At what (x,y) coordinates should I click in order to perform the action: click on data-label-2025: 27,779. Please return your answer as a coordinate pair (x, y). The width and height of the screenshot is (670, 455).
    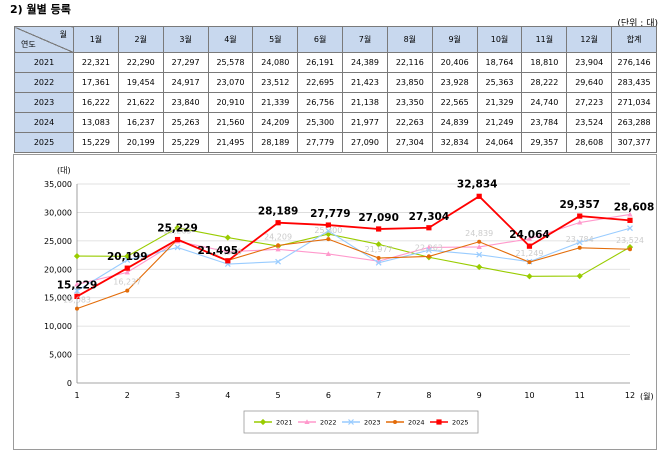
    Looking at the image, I should click on (330, 214).